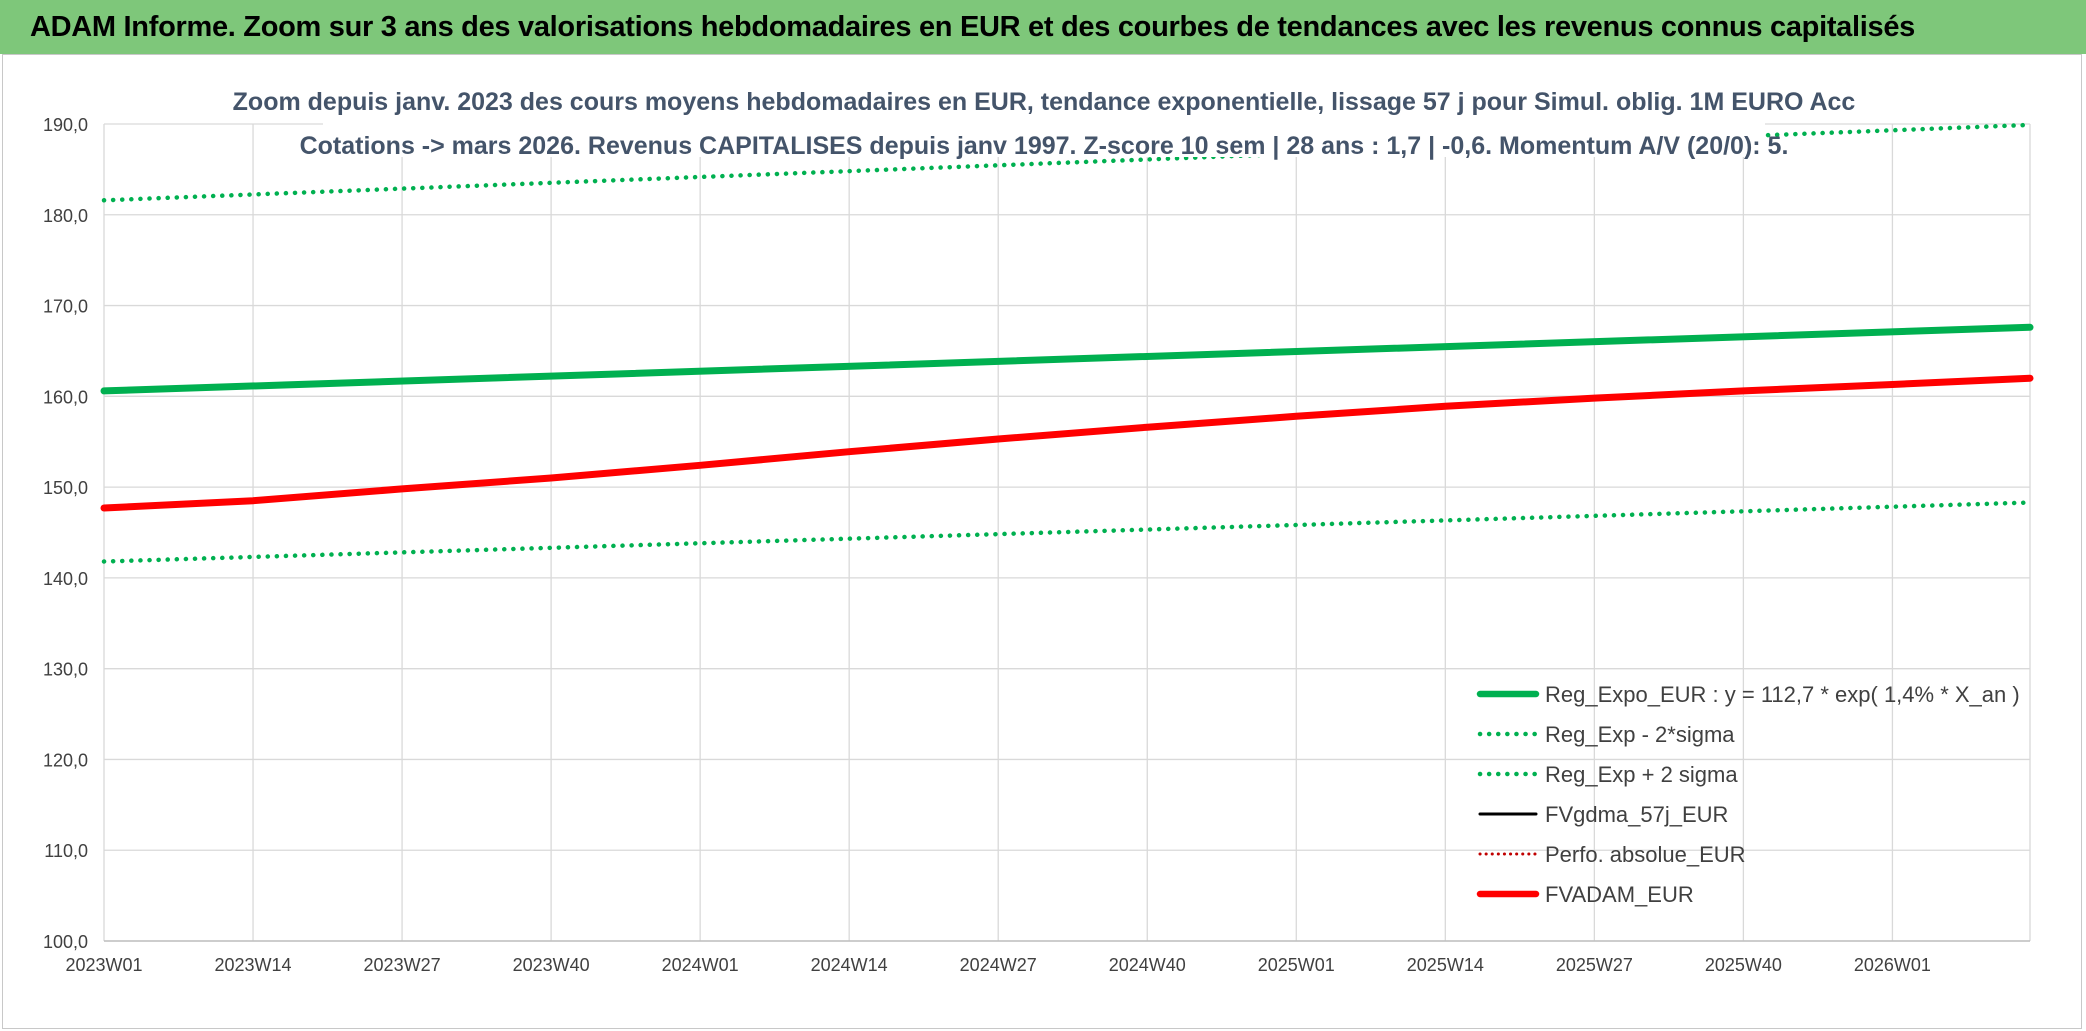 This screenshot has width=2086, height=1031. Describe the element at coordinates (65, 488) in the screenshot. I see `y-tick-label: 150,0` at that location.